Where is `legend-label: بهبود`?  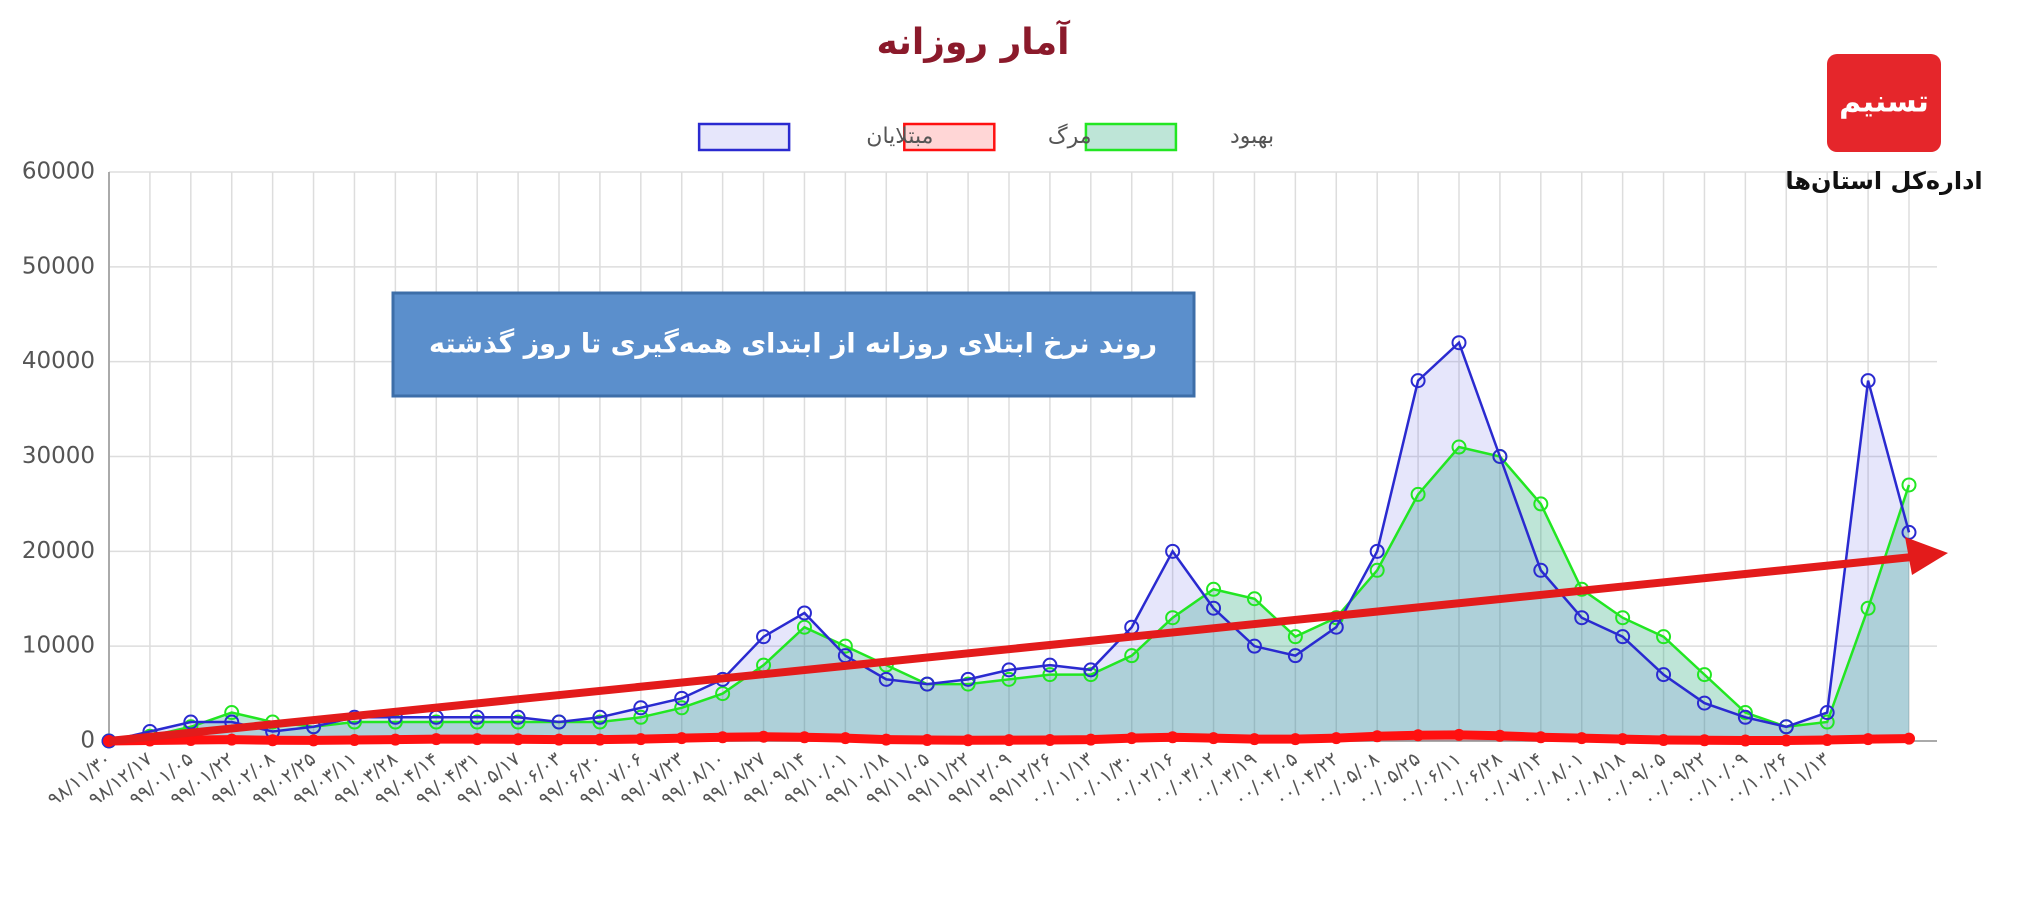
legend-label: بهبود is located at coordinates (1252, 136).